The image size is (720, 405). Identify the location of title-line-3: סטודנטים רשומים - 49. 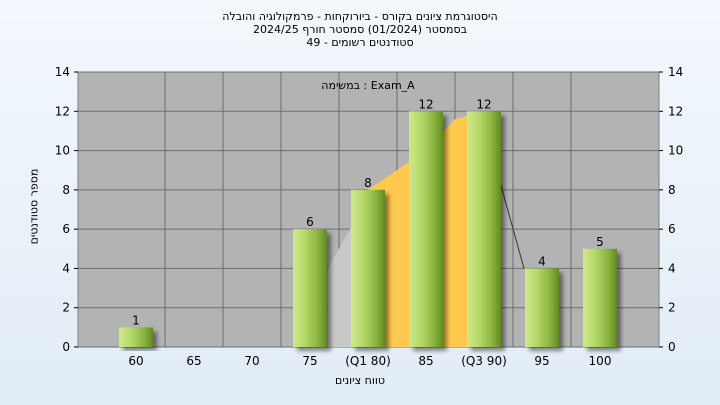
(360, 42).